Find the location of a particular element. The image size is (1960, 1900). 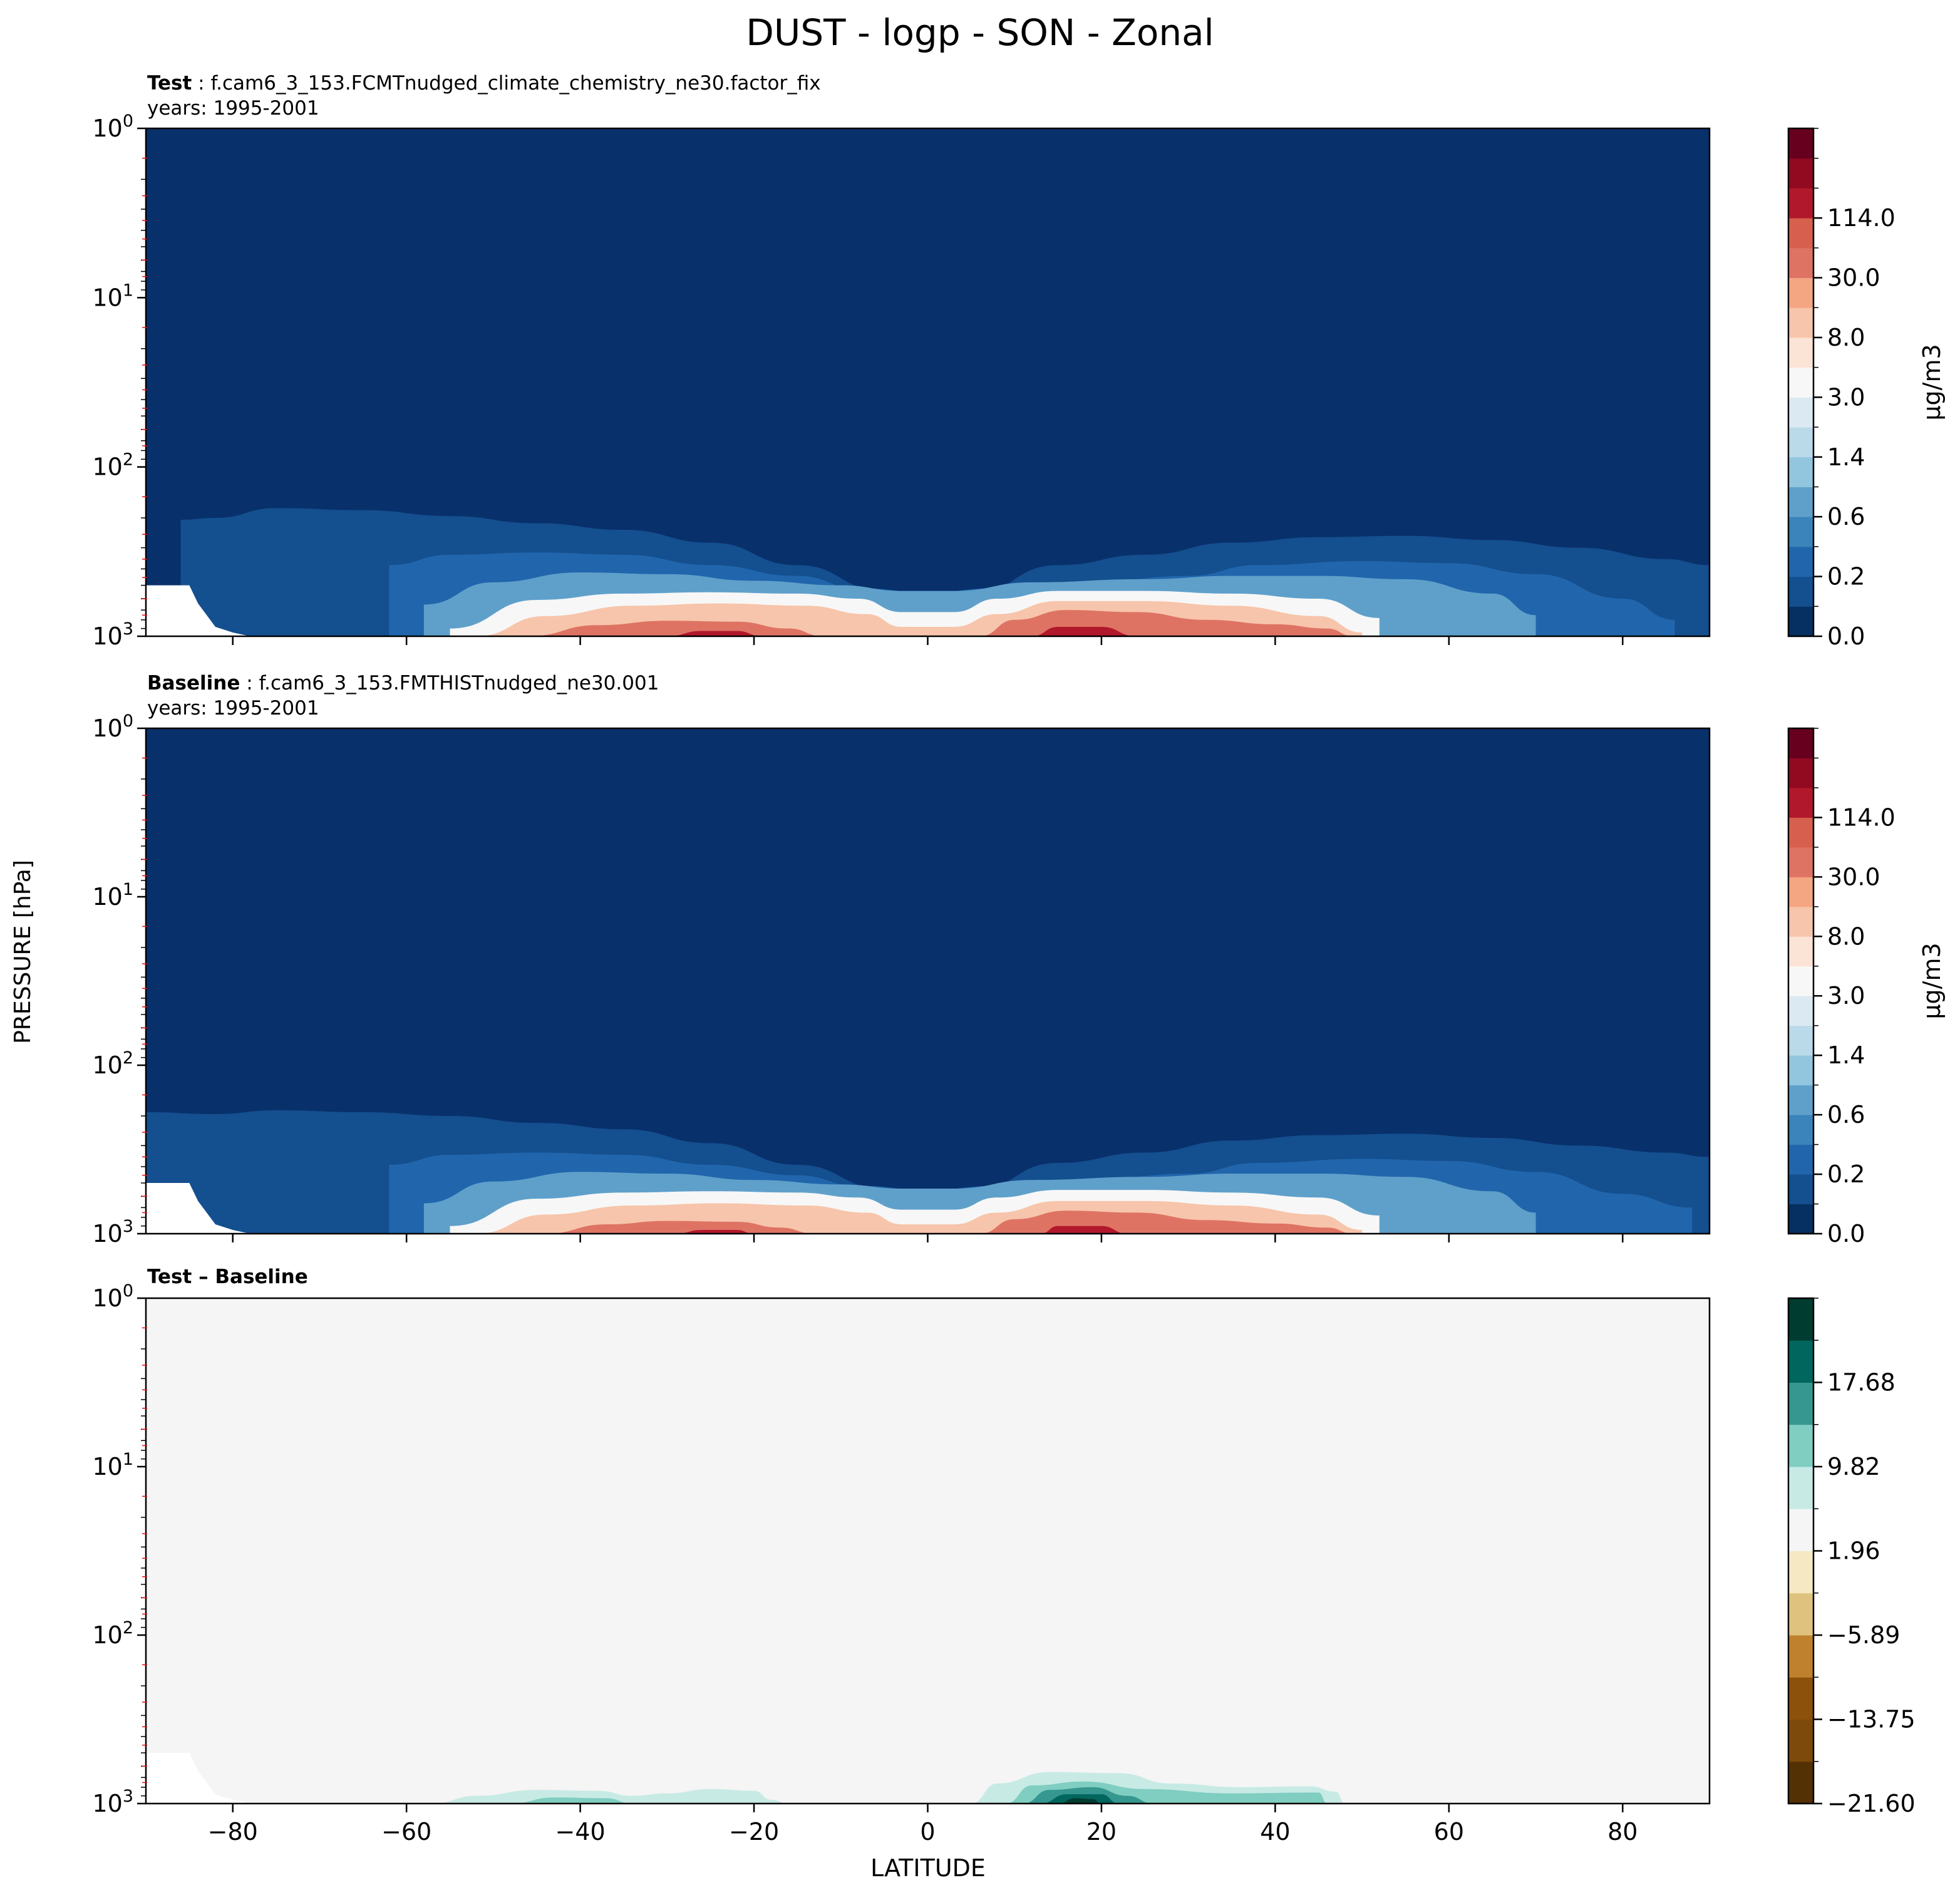

colorbar-tick-label: 1.96 is located at coordinates (1854, 1551).